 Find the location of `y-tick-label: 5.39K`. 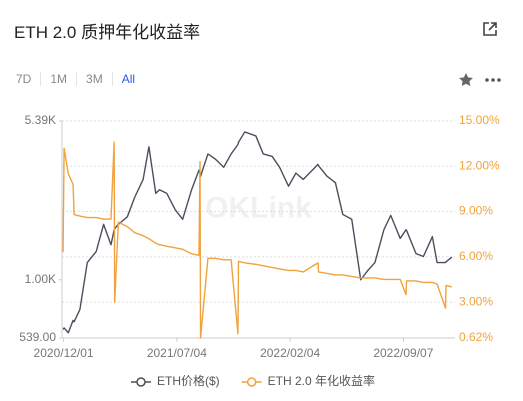

y-tick-label: 5.39K is located at coordinates (40, 120).